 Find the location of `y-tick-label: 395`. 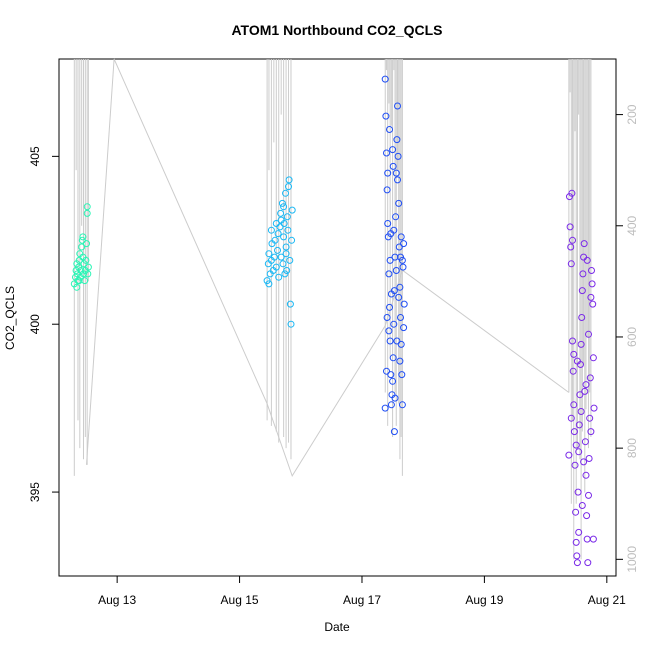

y-tick-label: 395 is located at coordinates (35, 492).